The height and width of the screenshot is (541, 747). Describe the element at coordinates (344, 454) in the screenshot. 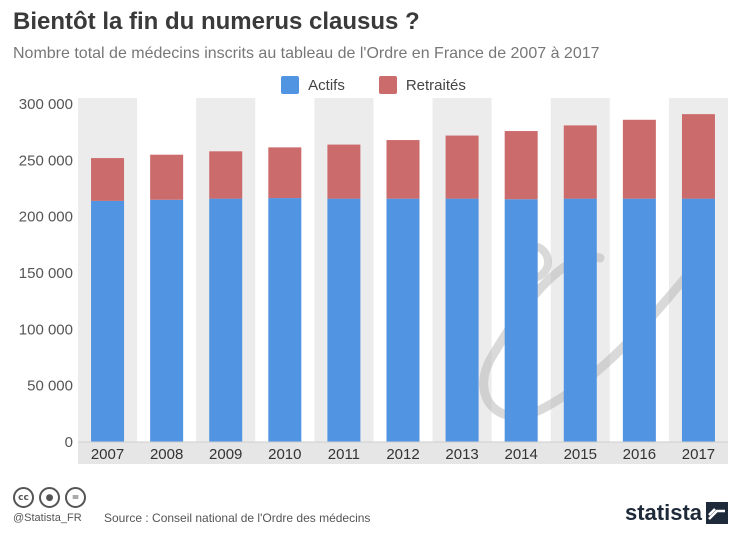

I see `x-tick-label: 2011` at that location.